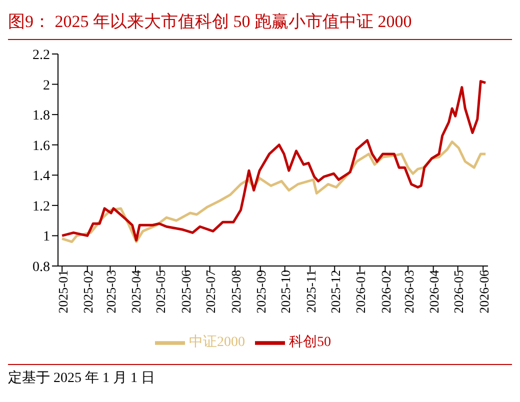 Image resolution: width=520 pixels, height=402 pixels. I want to click on x-tick-label: 2025-10, so click(286, 292).